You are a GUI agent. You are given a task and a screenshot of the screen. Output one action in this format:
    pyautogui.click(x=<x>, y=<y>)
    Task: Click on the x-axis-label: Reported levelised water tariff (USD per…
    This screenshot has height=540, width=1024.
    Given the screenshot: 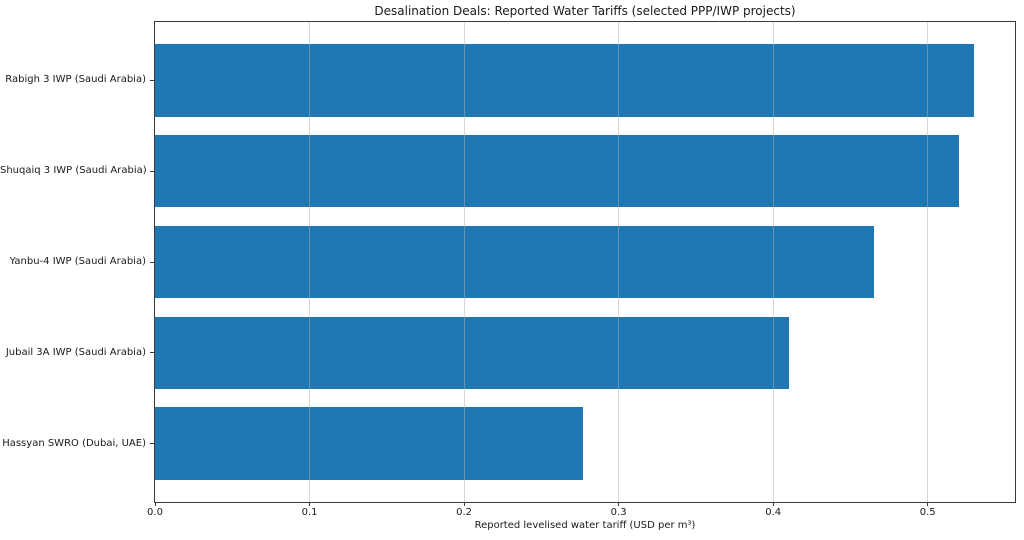 What is the action you would take?
    pyautogui.click(x=585, y=525)
    